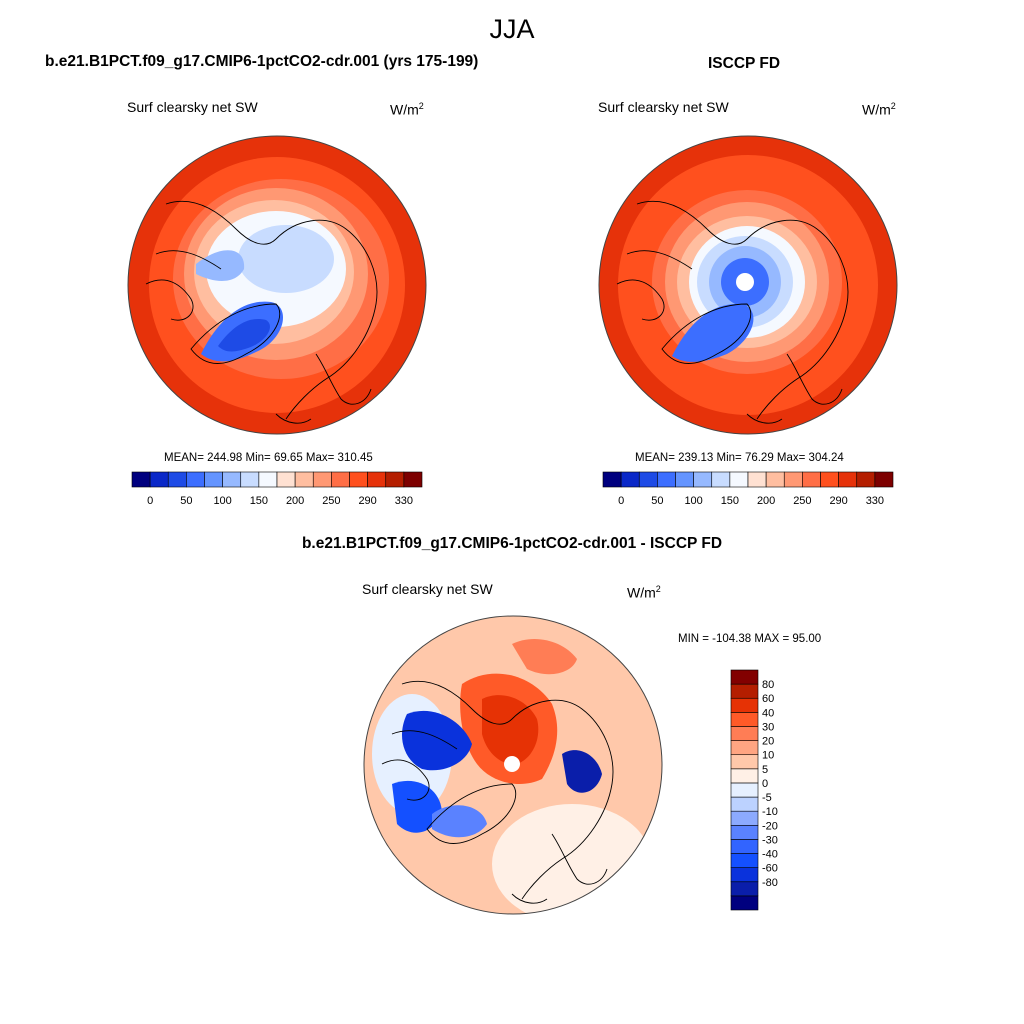  I want to click on diff-coastlines, so click(497, 792).